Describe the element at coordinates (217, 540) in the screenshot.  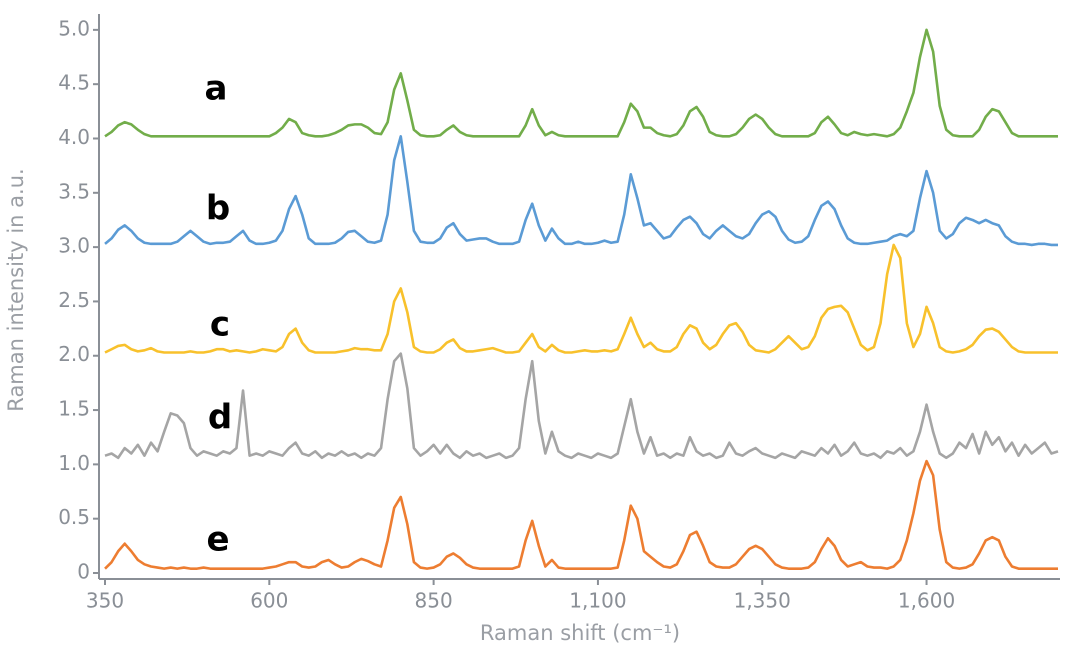
I see `series-label: e` at that location.